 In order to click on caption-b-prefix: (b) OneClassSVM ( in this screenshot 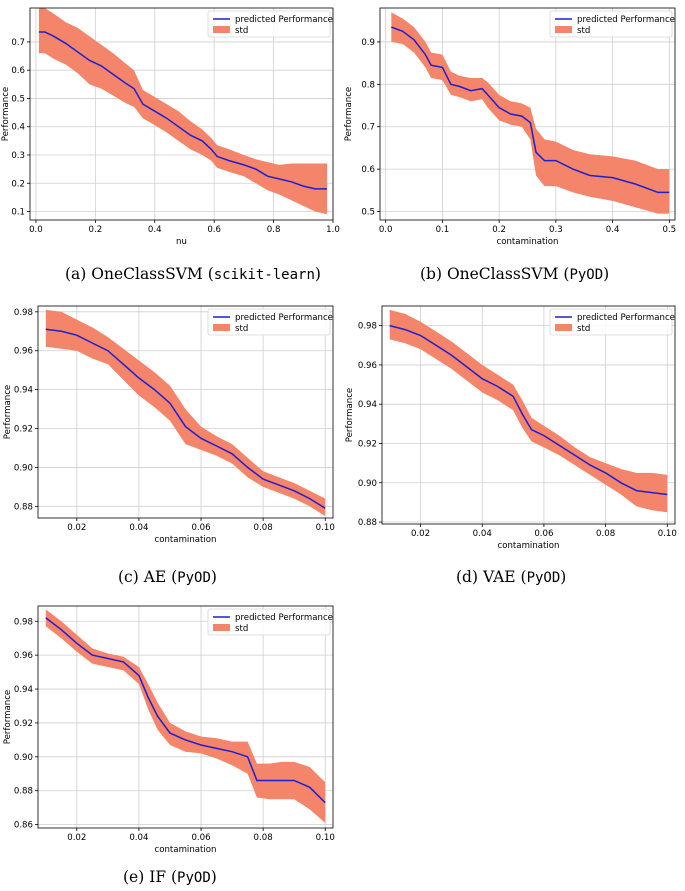, I will do `click(495, 274)`.